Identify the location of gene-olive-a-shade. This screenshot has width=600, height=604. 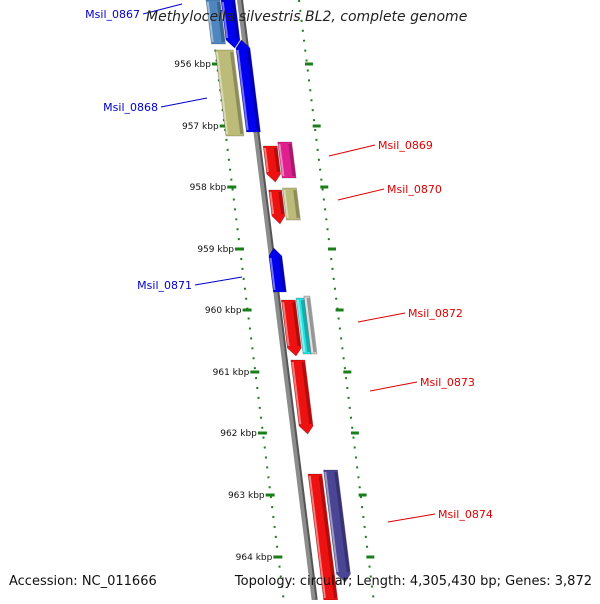
(236, 93).